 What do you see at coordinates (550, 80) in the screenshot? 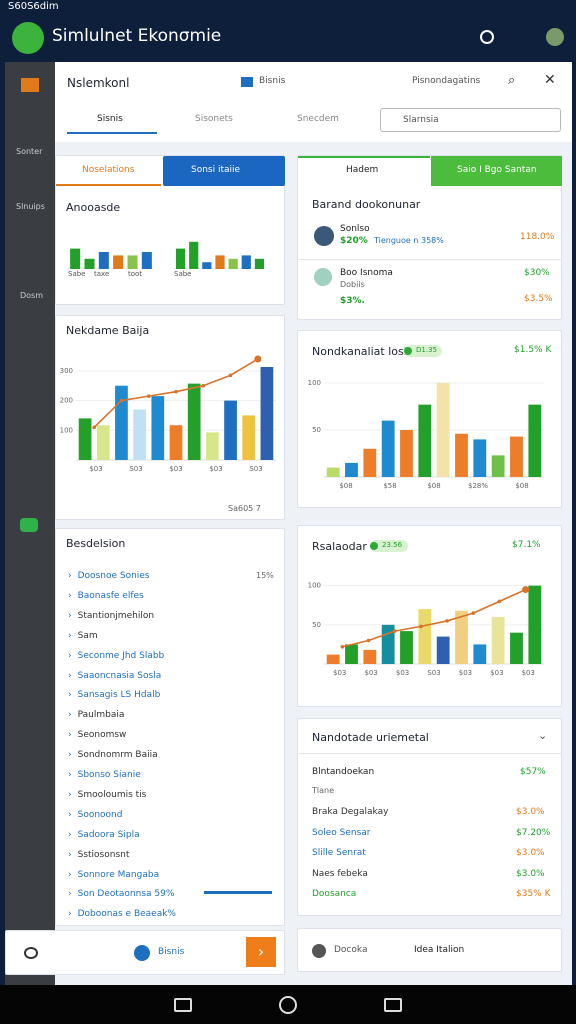
I see `close-icon: ✕` at bounding box center [550, 80].